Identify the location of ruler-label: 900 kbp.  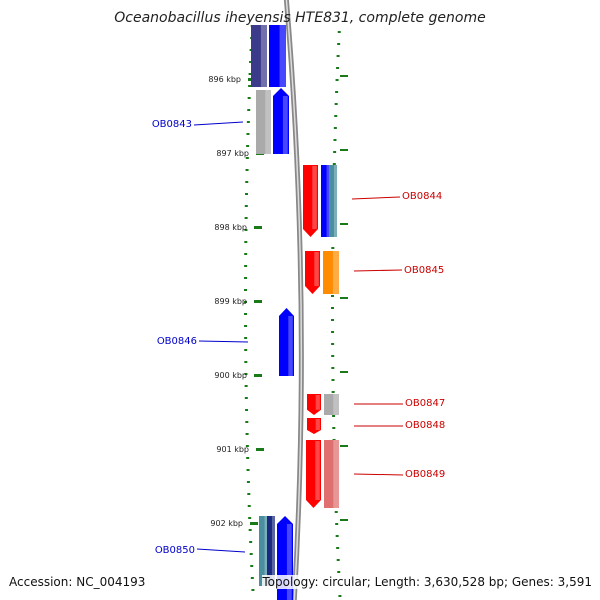
(230, 375).